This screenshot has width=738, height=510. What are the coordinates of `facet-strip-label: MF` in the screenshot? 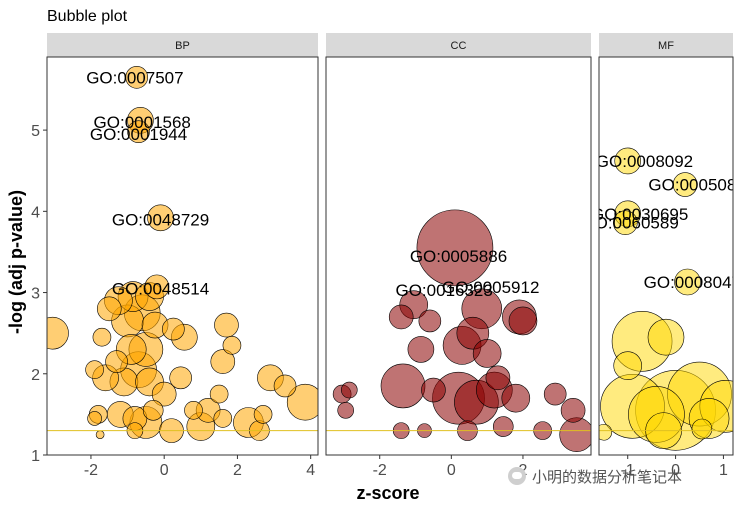 It's located at (666, 46).